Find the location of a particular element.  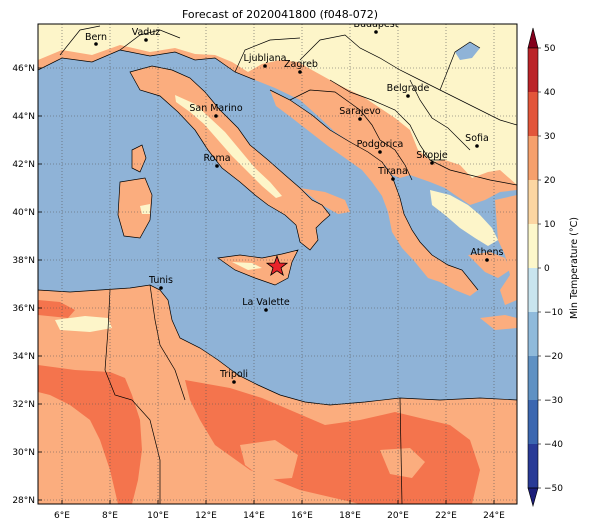

italy-mild-band is located at coordinates (228, 146).